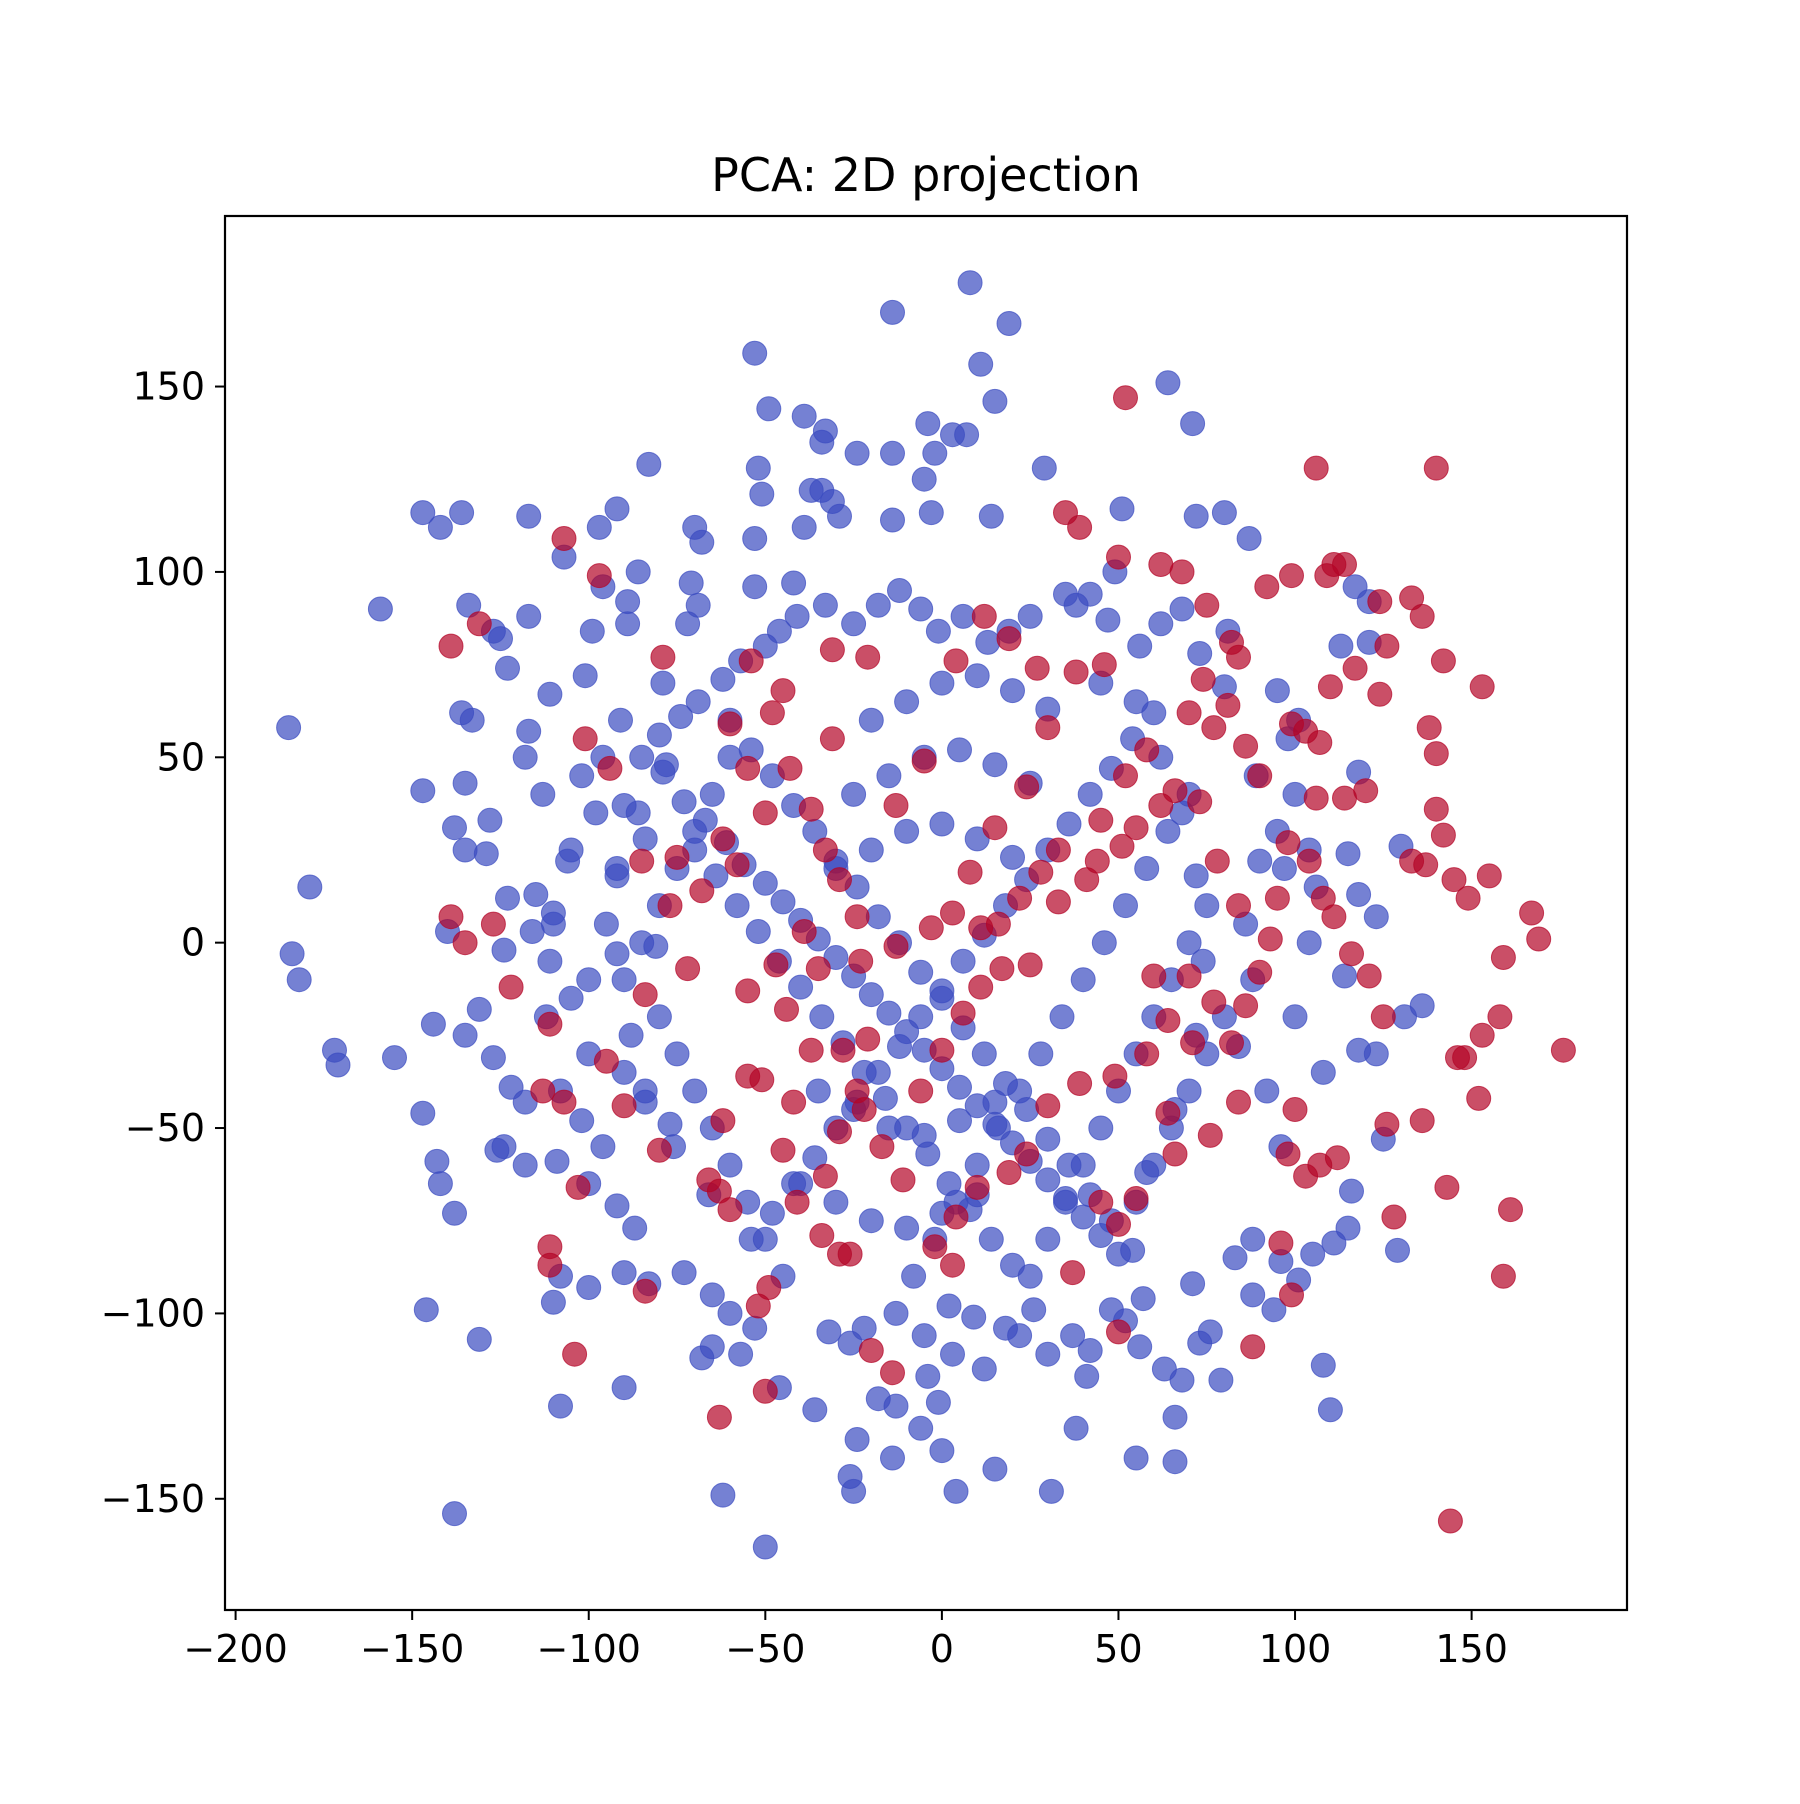  I want to click on y-tick-label: −50, so click(165, 1128).